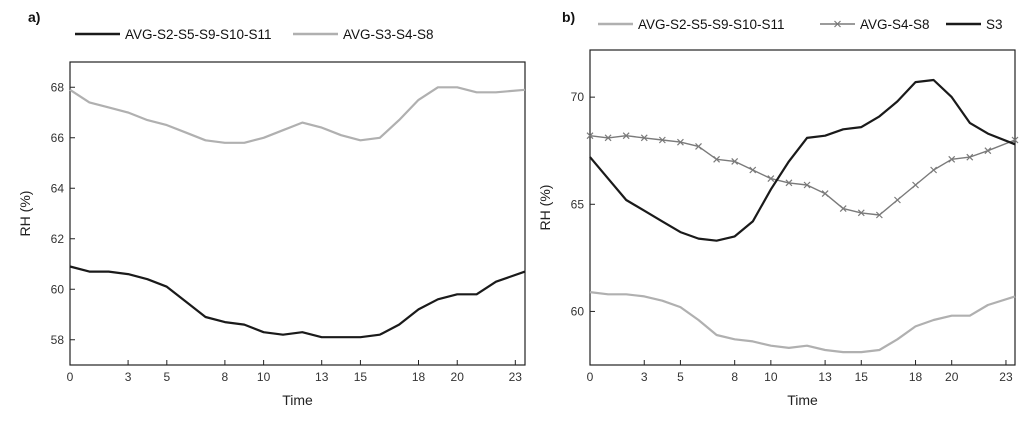 This screenshot has width=1024, height=423. Describe the element at coordinates (58, 239) in the screenshot. I see `y-tick-label: 62` at that location.